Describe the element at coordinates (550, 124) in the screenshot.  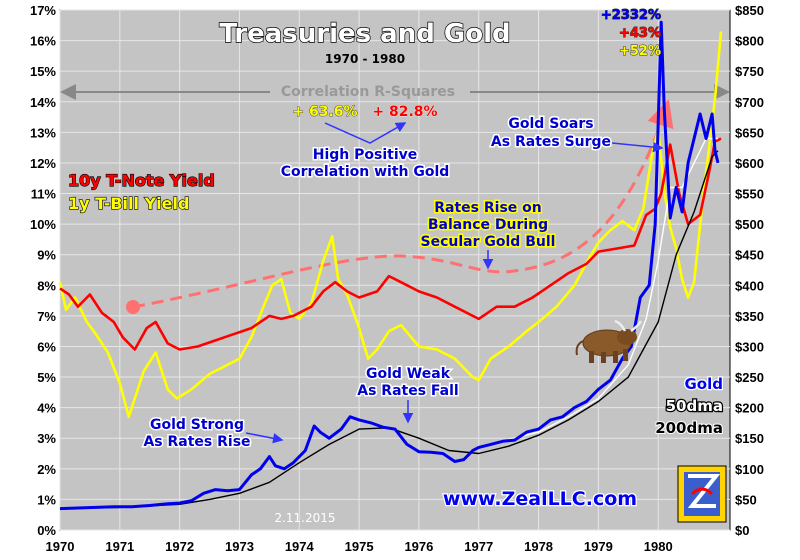
I see `svg-text: Gold Soars` at that location.